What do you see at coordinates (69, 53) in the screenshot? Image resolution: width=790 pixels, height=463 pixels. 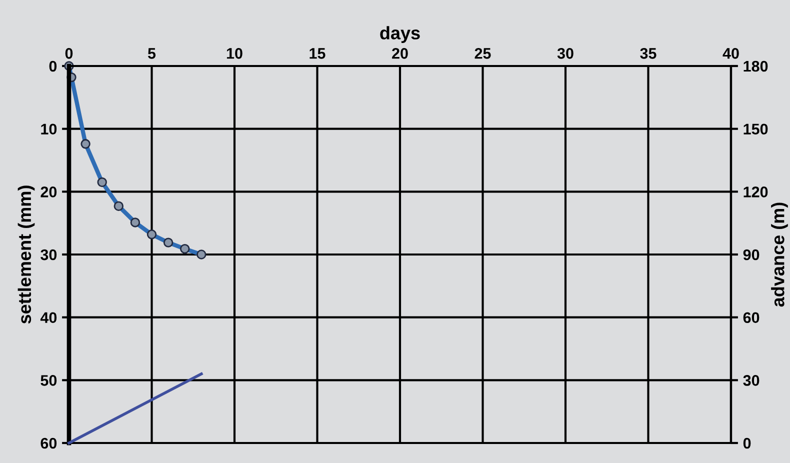 I see `x-tick-label: 0` at bounding box center [69, 53].